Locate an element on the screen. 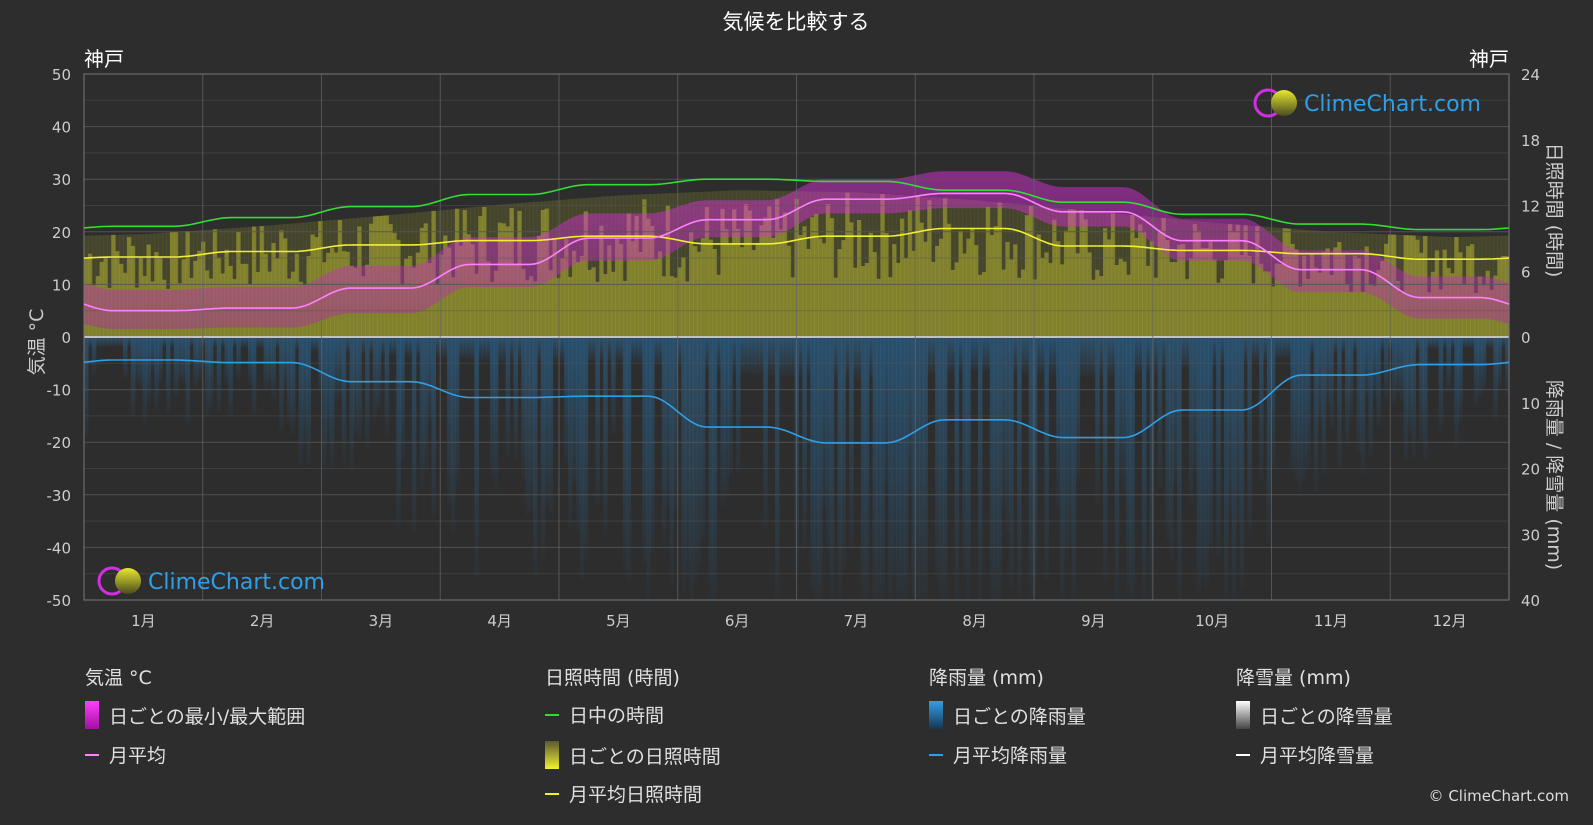 The width and height of the screenshot is (1593, 825). month-label: 10月 is located at coordinates (1212, 621).